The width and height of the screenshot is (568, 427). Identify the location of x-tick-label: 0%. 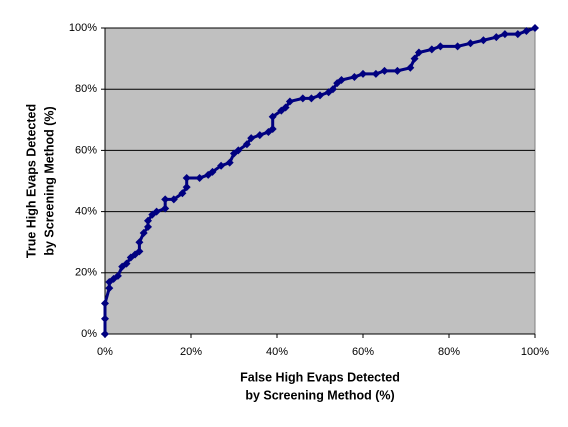
(105, 352).